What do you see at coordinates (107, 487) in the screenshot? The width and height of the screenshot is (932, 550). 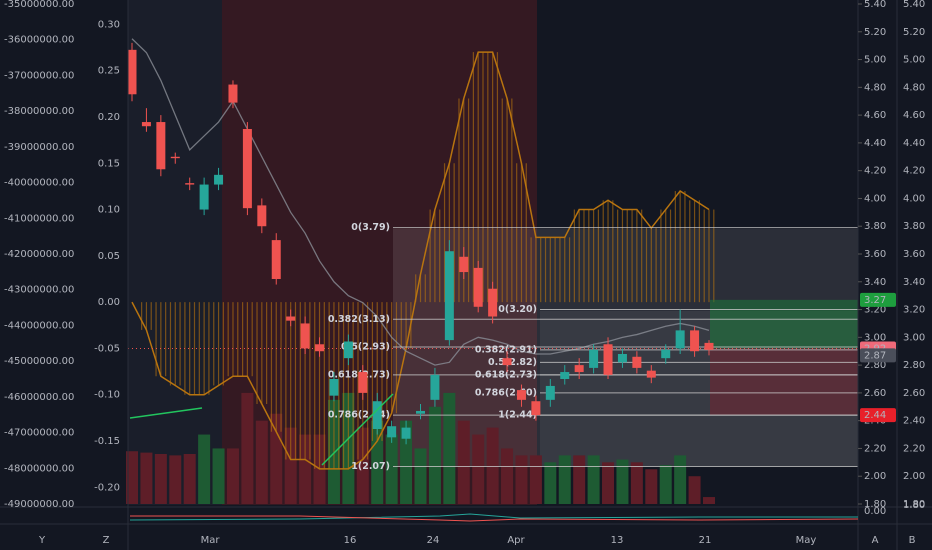 I see `y3-tick-label: -0.20` at bounding box center [107, 487].